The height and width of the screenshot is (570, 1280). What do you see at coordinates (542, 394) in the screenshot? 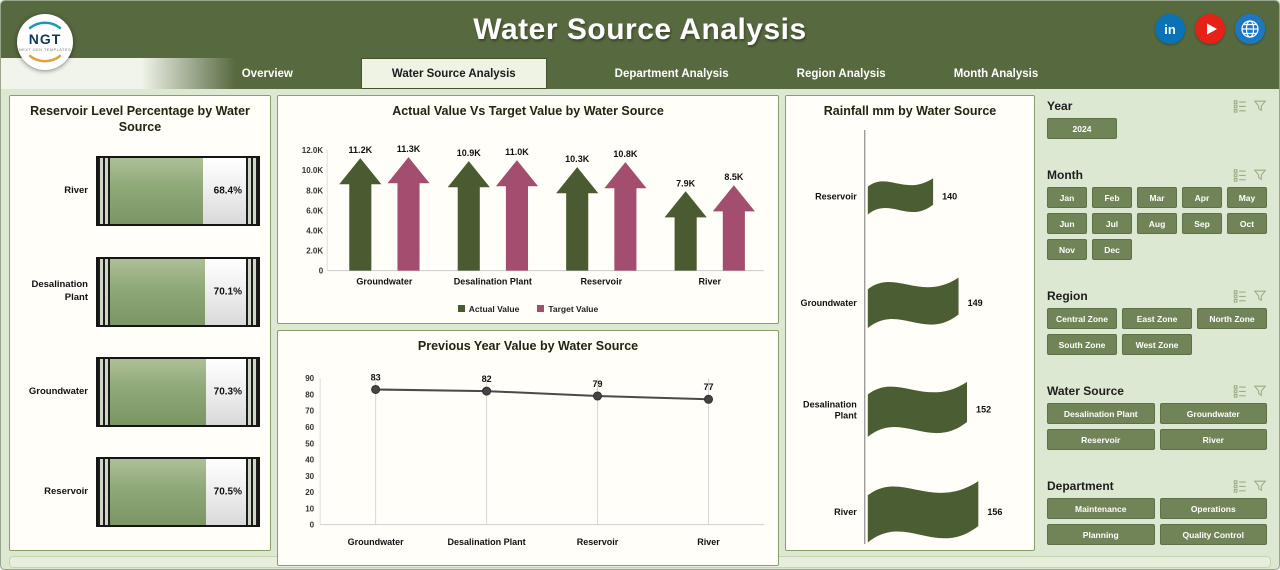
I see `line-series` at bounding box center [542, 394].